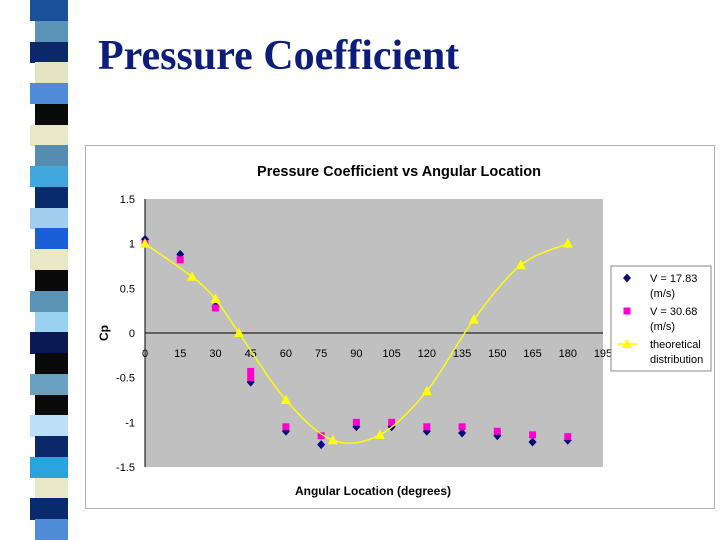 The width and height of the screenshot is (720, 540). What do you see at coordinates (497, 354) in the screenshot?
I see `x-tick-label: 150` at bounding box center [497, 354].